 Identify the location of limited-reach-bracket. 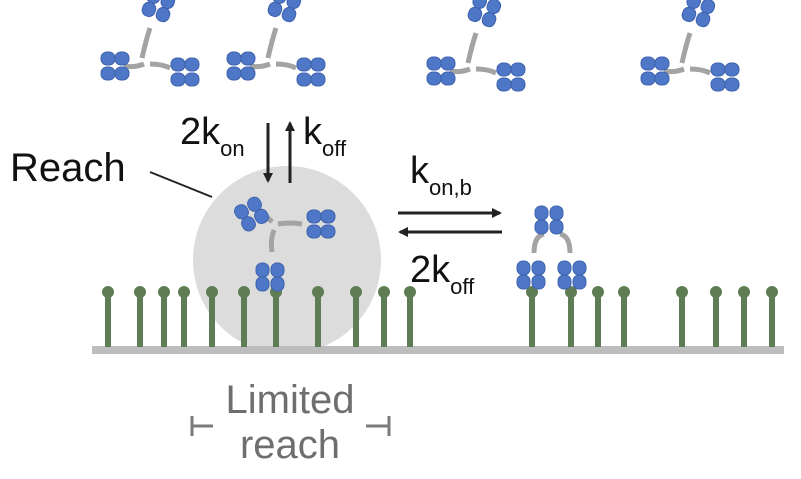
(290, 426).